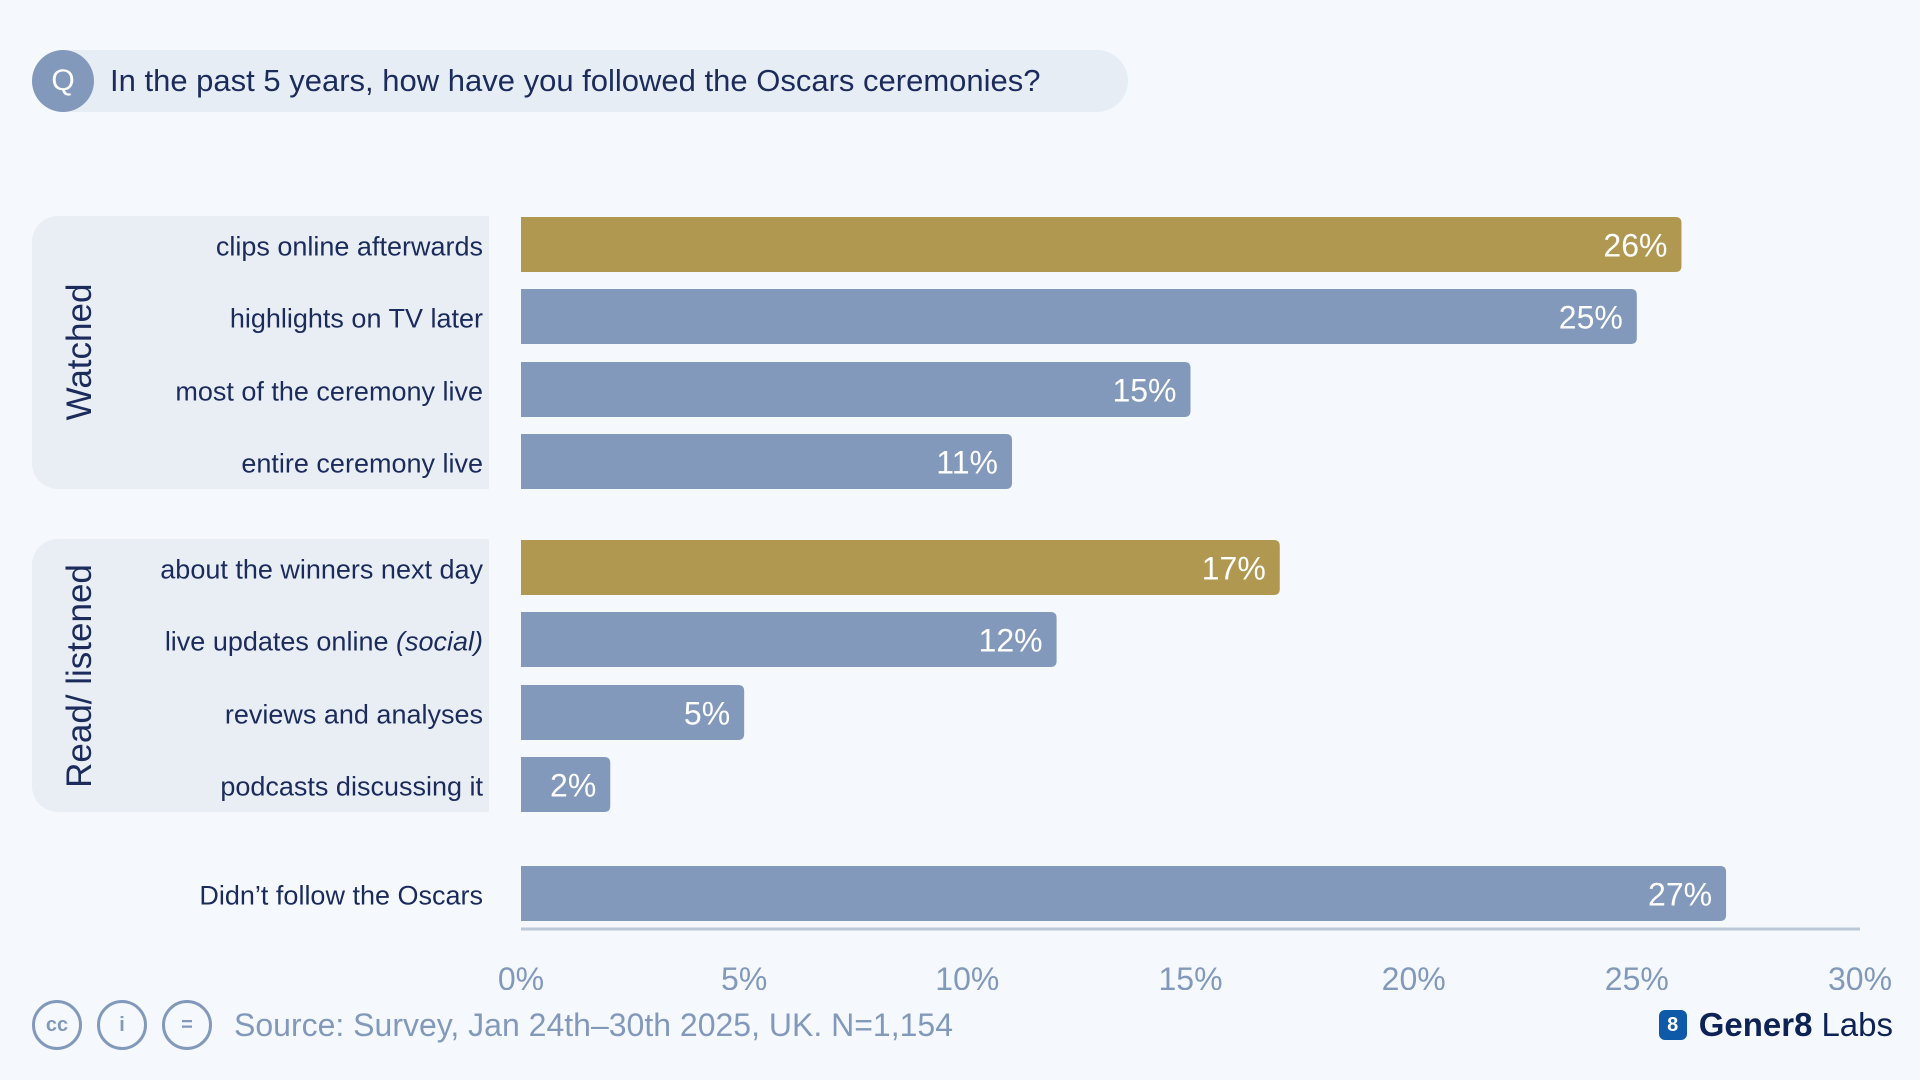  Describe the element at coordinates (57, 1025) in the screenshot. I see `cc-icon: cc` at that location.